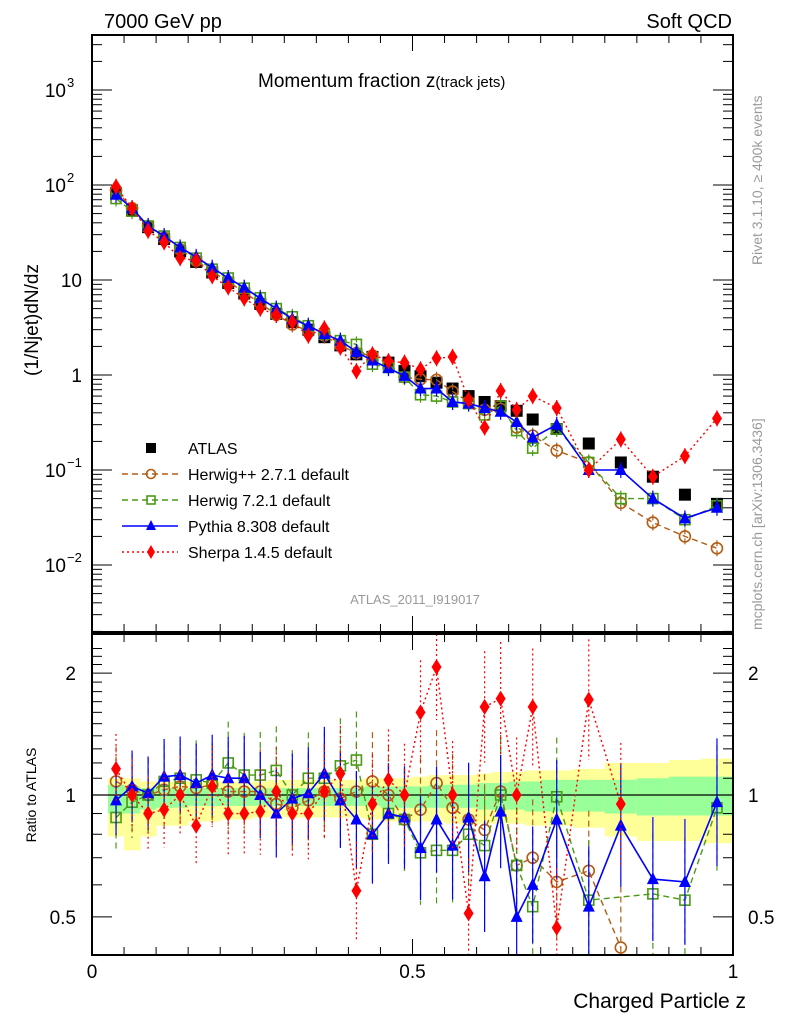 The width and height of the screenshot is (786, 1024). Describe the element at coordinates (31, 795) in the screenshot. I see `ratio-ylabel: Ratio to ATLAS` at that location.